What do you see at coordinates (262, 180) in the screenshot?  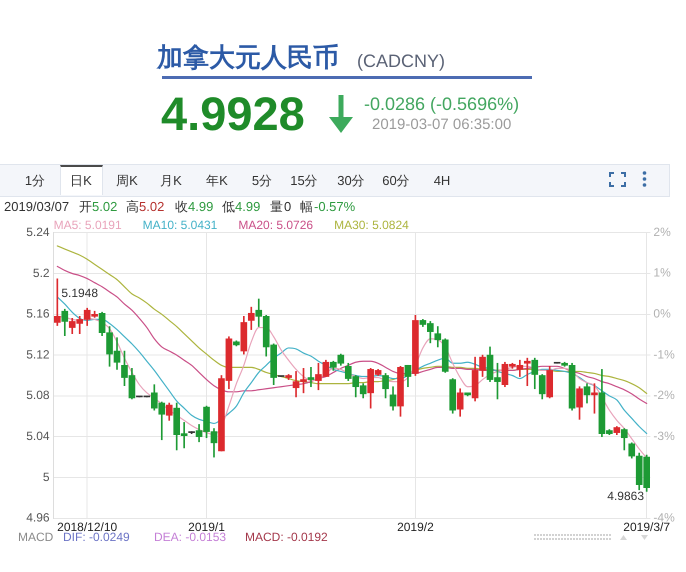 I see `text: 5分` at bounding box center [262, 180].